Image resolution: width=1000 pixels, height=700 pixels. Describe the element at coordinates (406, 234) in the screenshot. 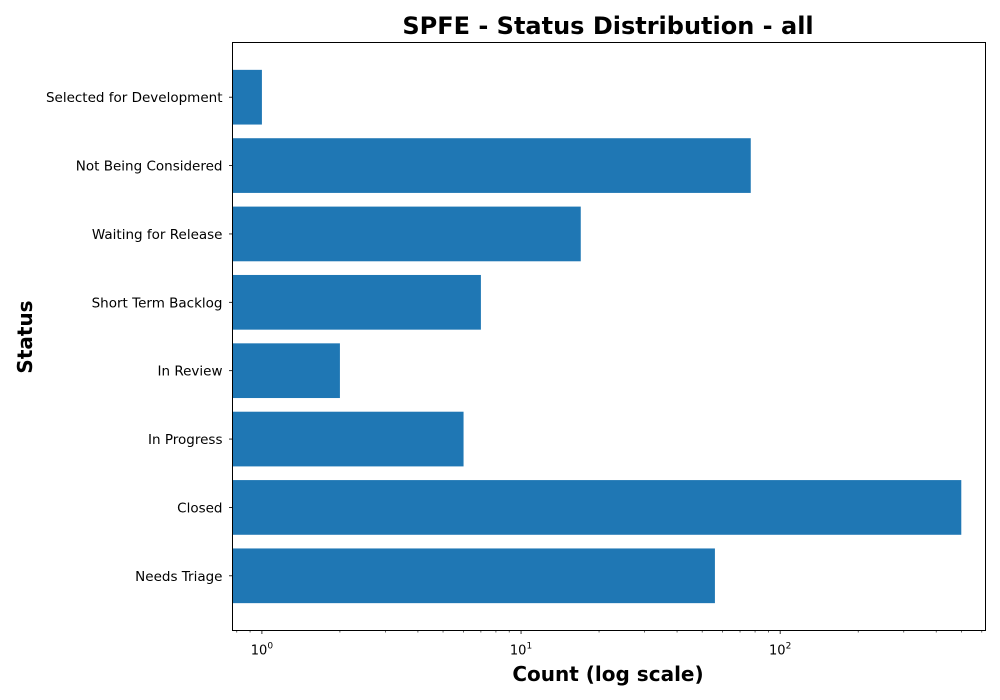

I see `bar-waiting-for-release` at that location.